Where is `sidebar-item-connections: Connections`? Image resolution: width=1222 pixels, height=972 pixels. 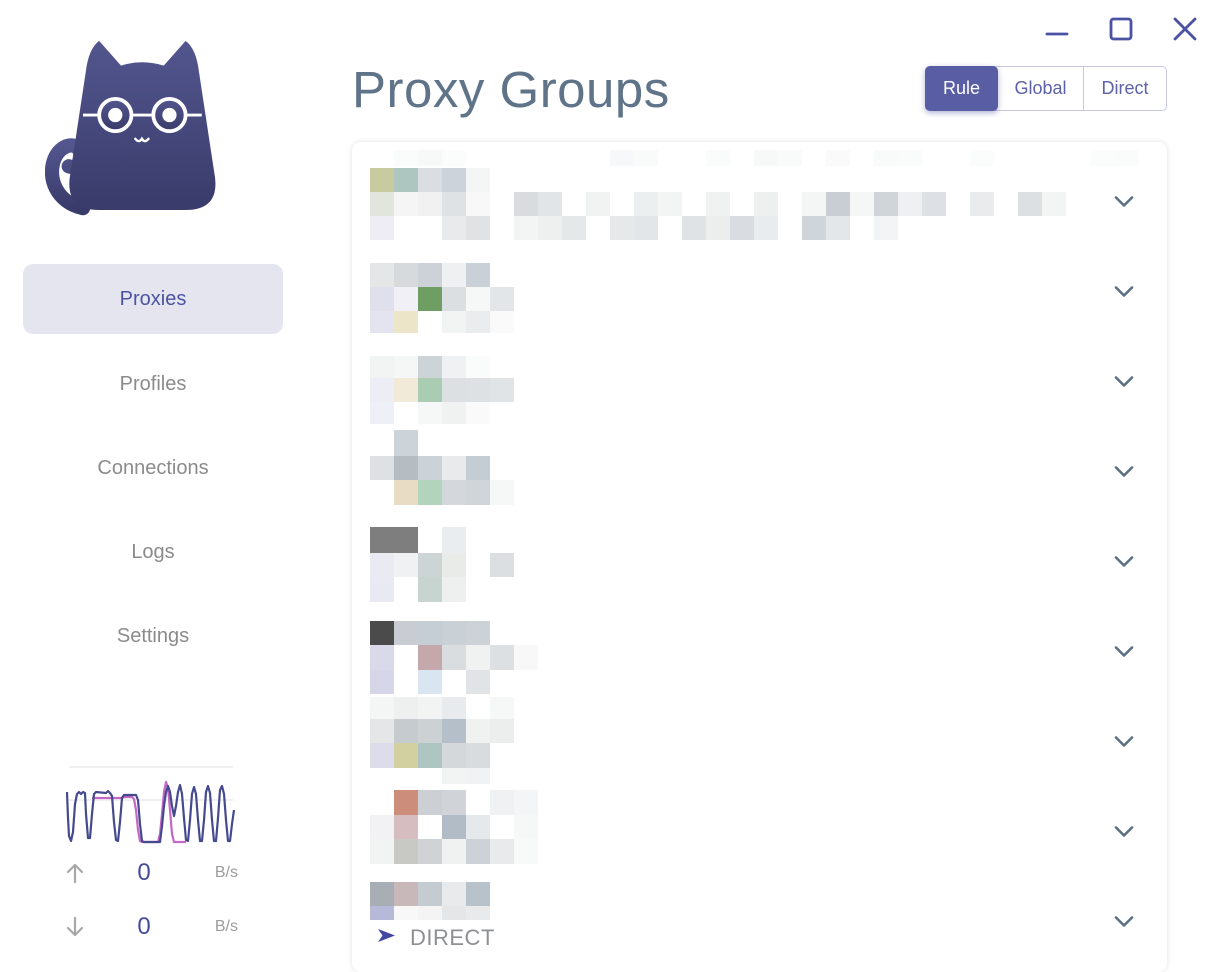 sidebar-item-connections: Connections is located at coordinates (153, 468).